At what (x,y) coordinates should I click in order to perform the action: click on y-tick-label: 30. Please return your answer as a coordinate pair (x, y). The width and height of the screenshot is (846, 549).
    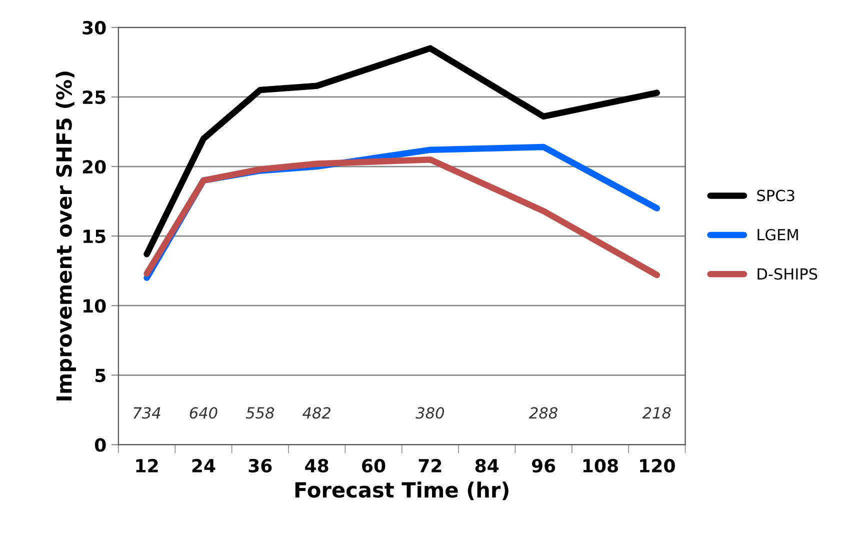
    Looking at the image, I should click on (94, 27).